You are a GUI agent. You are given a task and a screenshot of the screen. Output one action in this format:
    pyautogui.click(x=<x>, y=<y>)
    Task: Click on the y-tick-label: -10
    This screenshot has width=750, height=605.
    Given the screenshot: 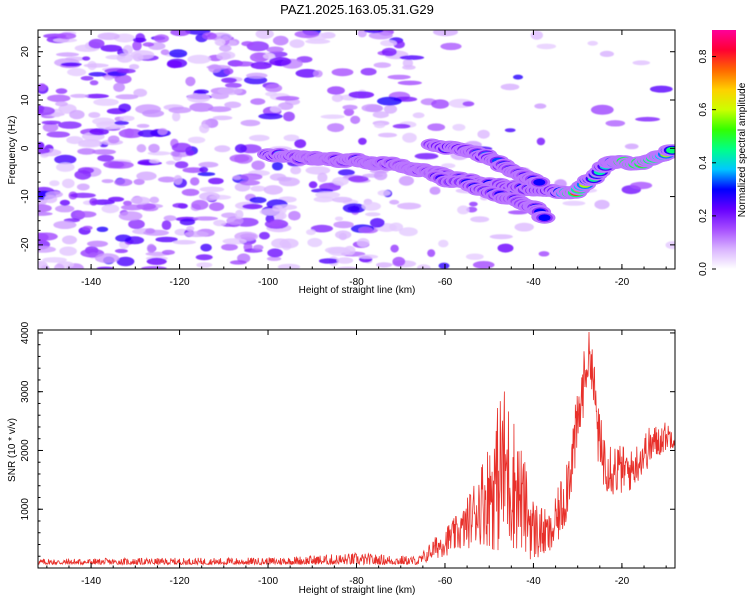 What is the action you would take?
    pyautogui.click(x=25, y=196)
    